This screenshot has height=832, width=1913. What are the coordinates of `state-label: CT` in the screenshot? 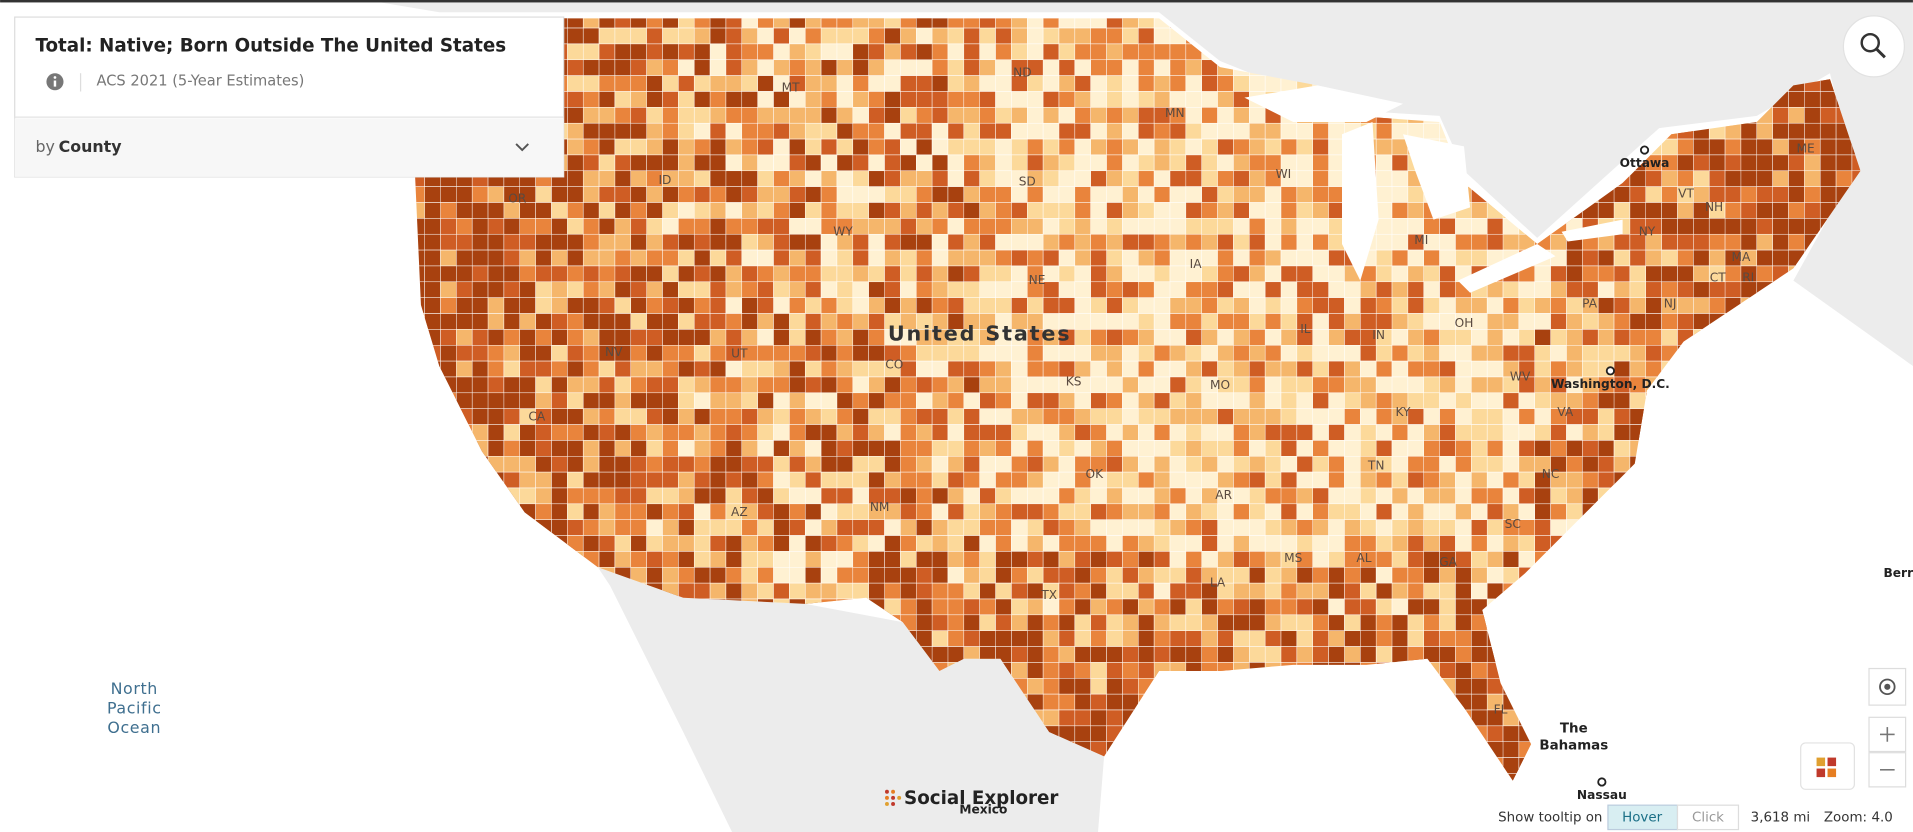 It's located at (1718, 278).